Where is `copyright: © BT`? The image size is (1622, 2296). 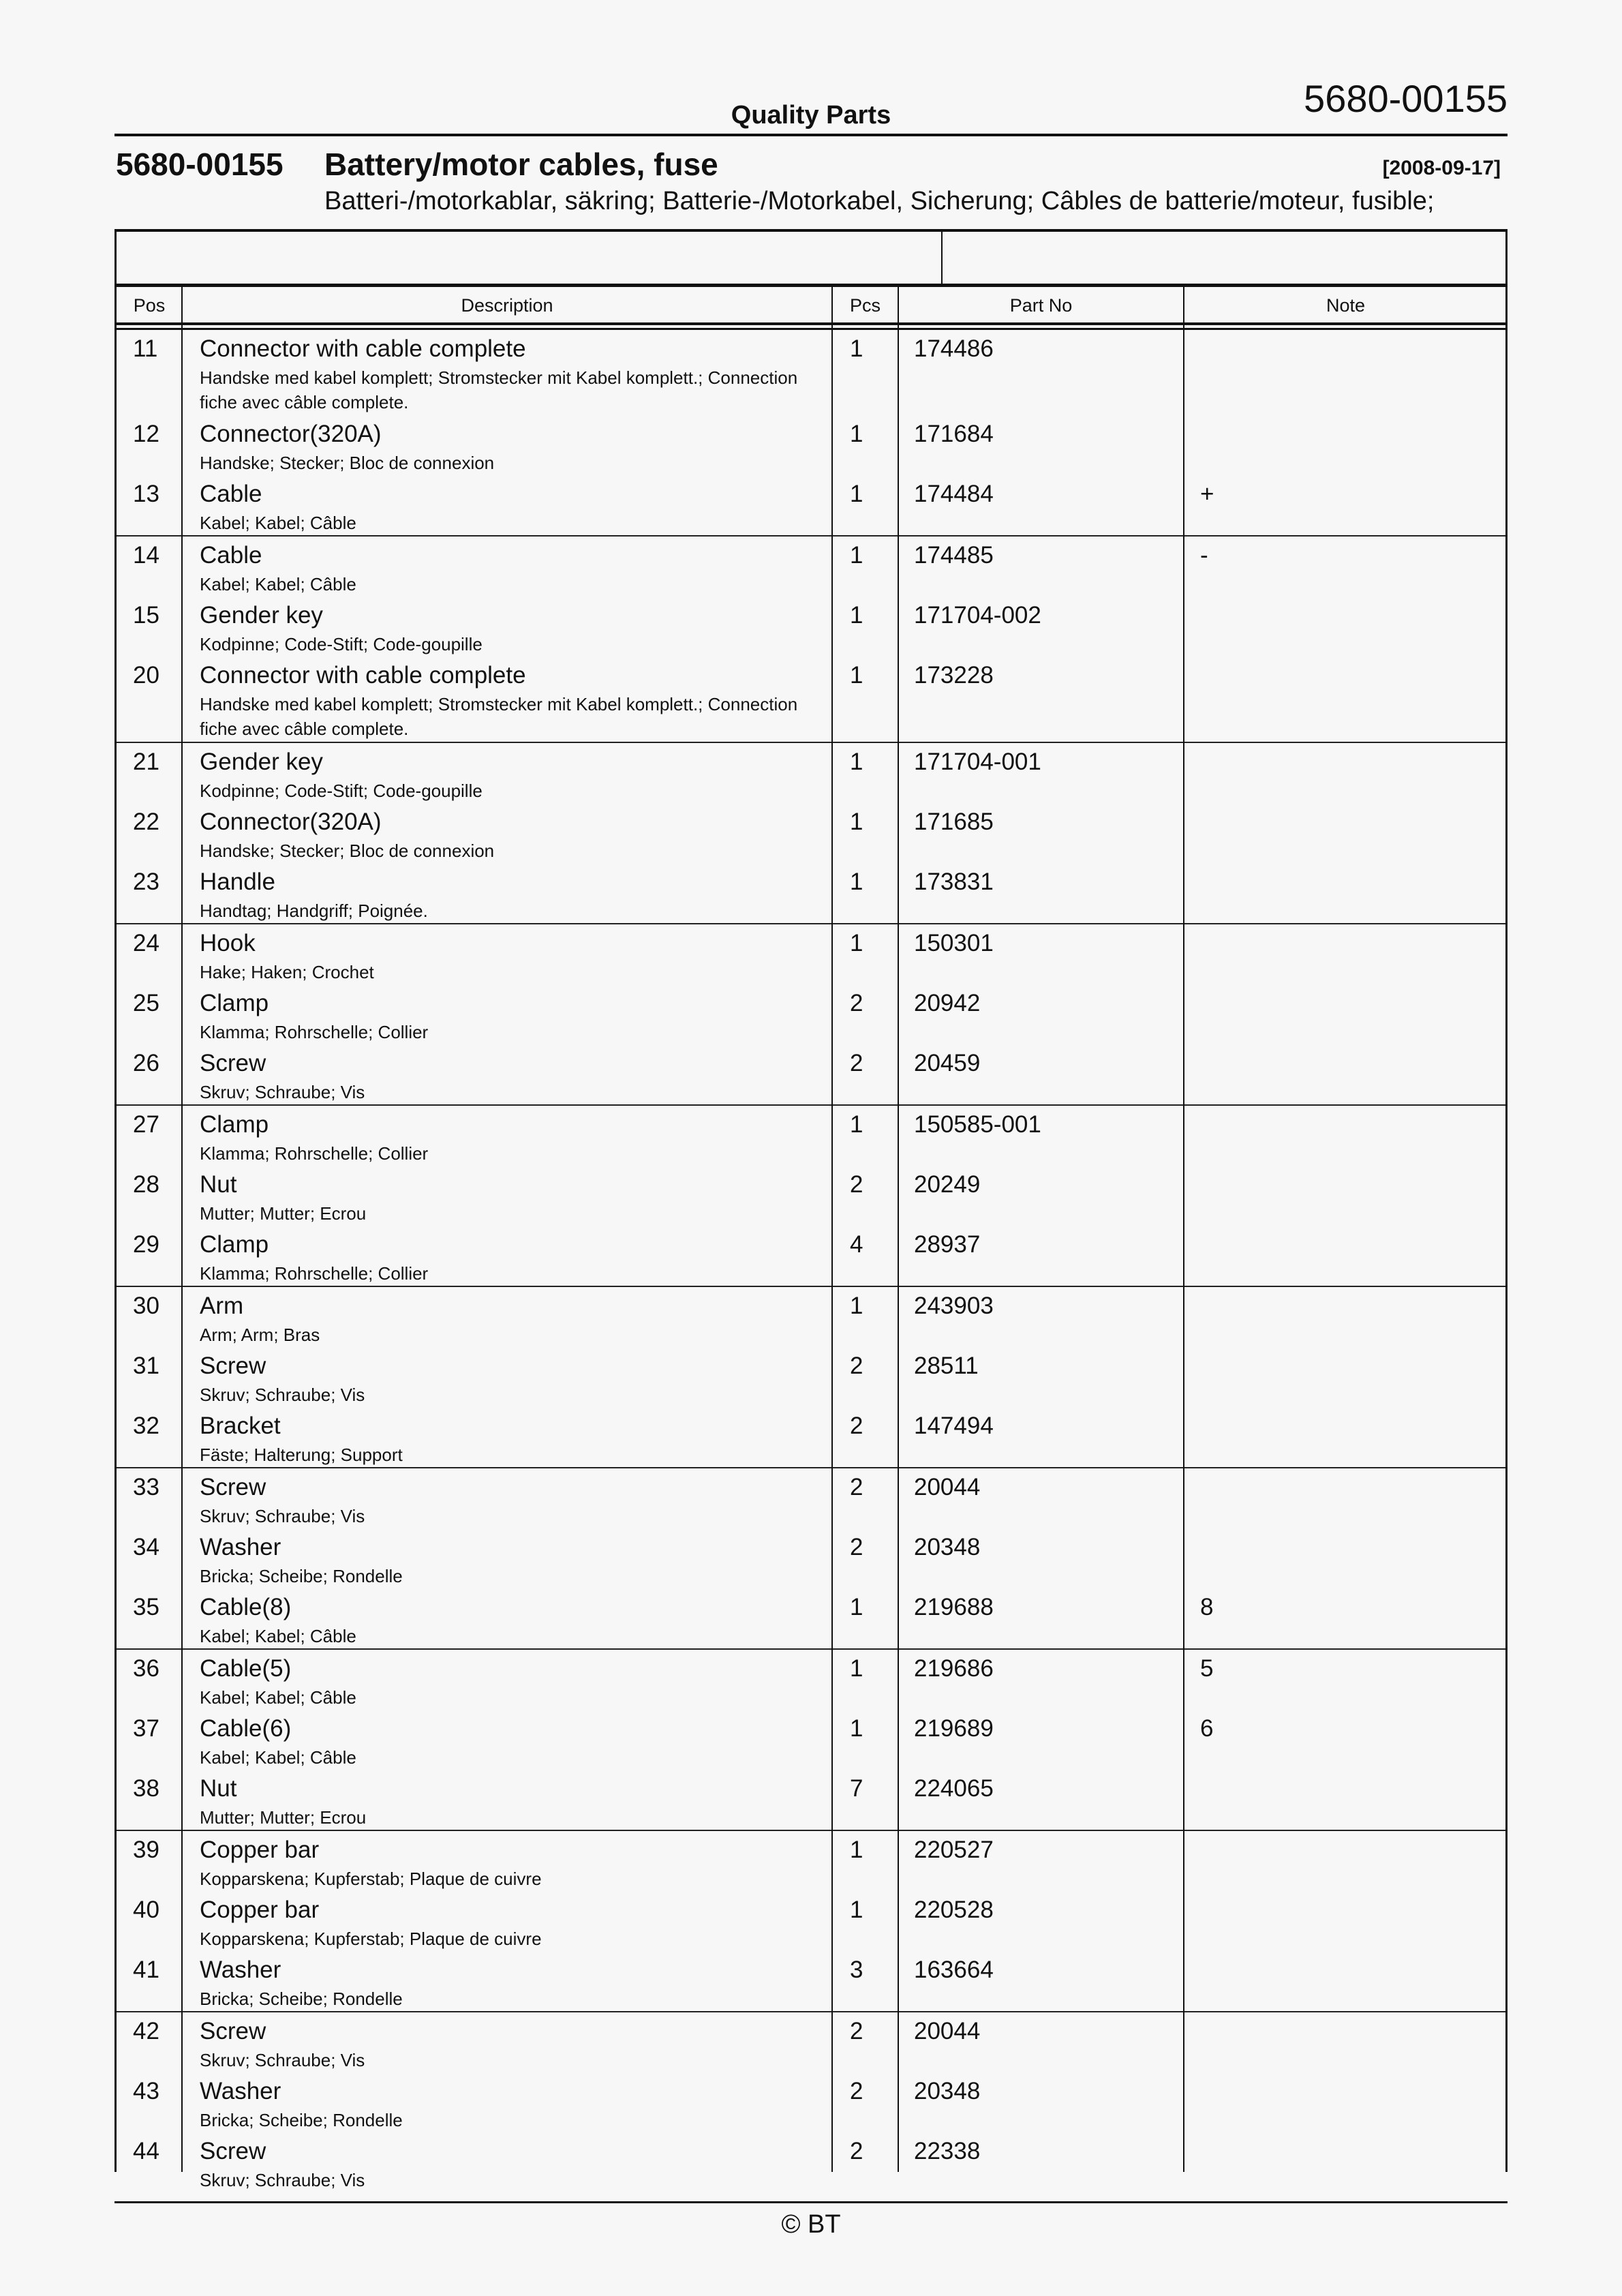 copyright: © BT is located at coordinates (811, 2224).